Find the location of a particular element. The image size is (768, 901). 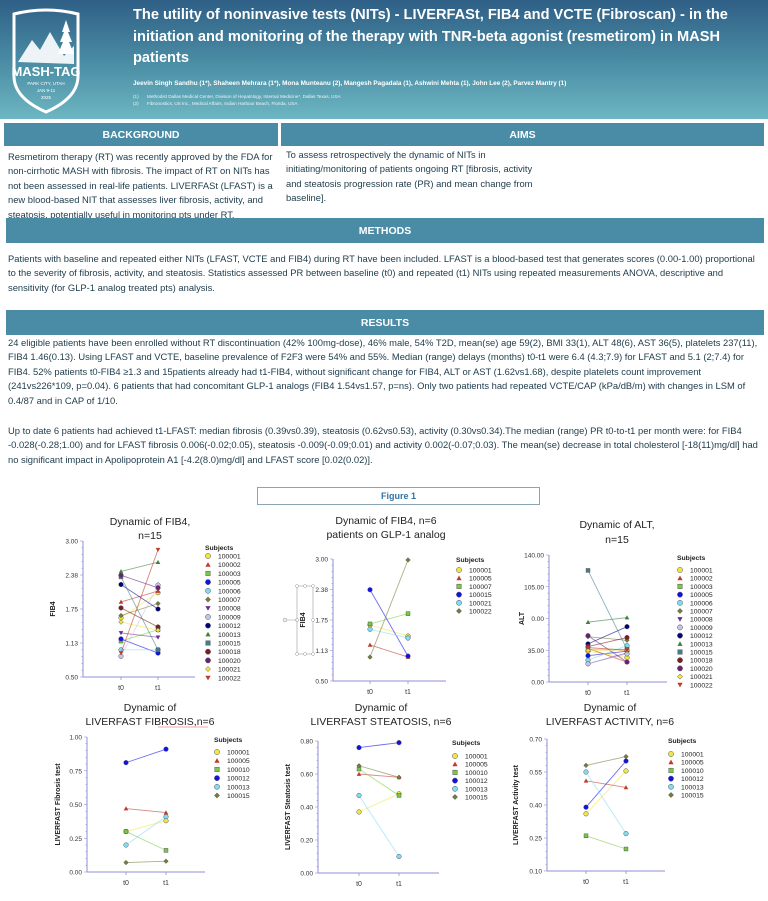

y-tick-label: 1.13 is located at coordinates (321, 651).